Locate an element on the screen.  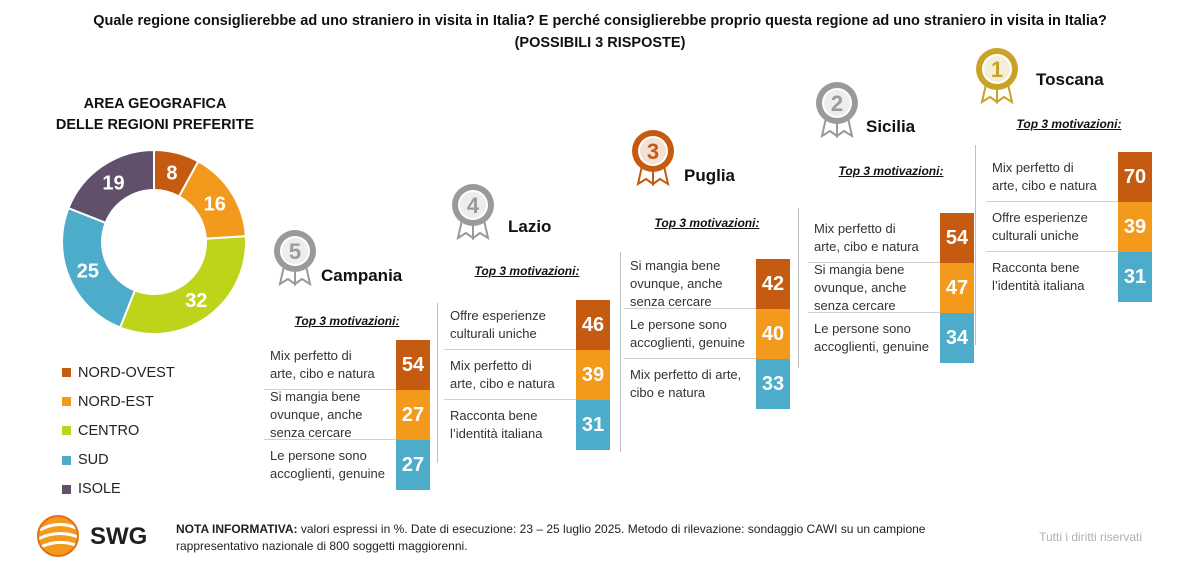
motivation-row: Offre esperienze culturali uniche 46 is located at coordinates (527, 325).